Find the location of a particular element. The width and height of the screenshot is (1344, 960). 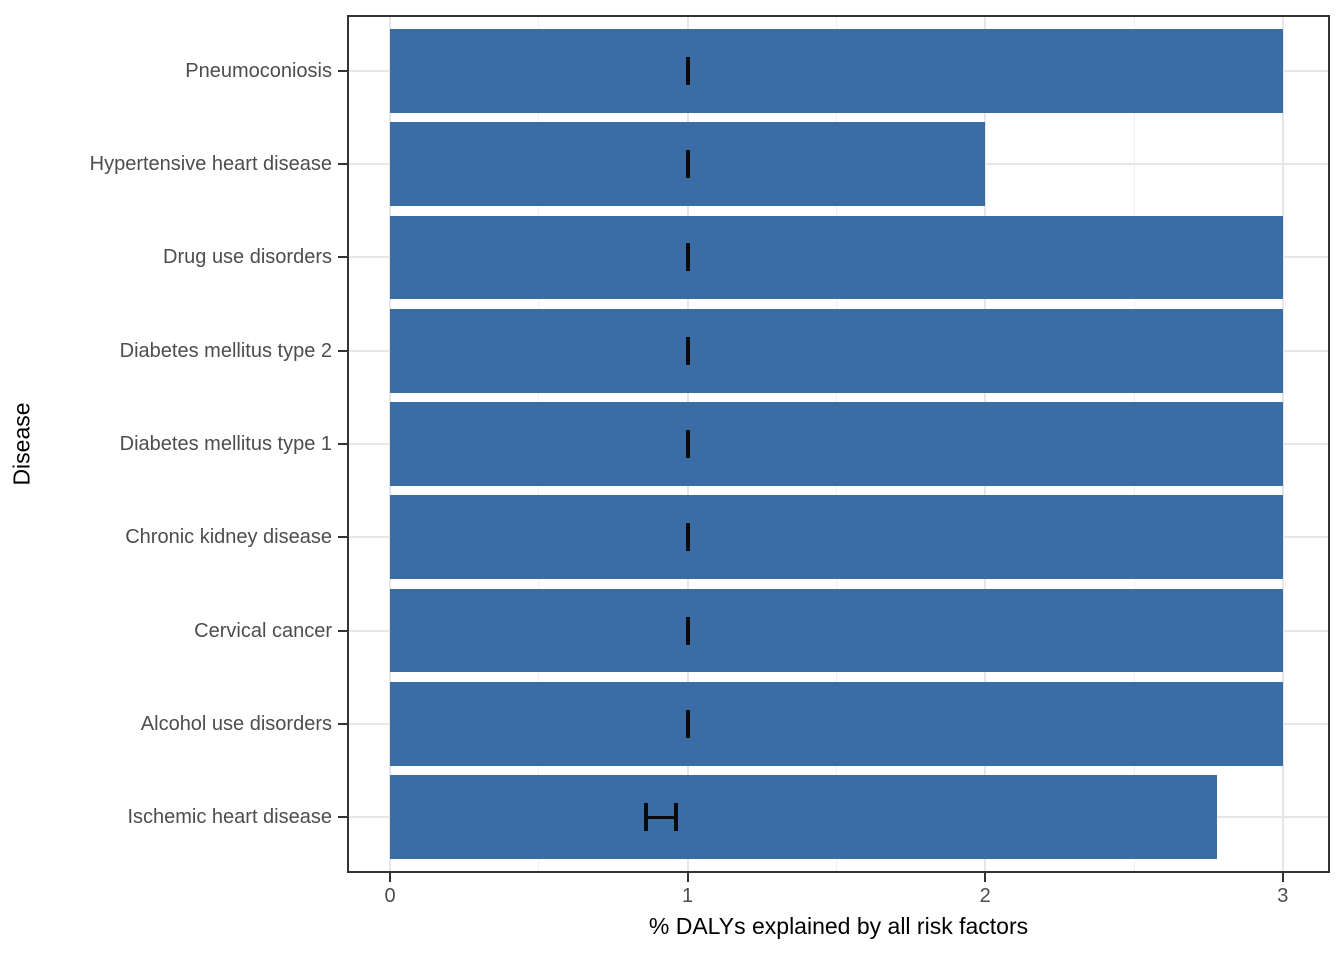

x-tick-label: 3 is located at coordinates (1283, 896).